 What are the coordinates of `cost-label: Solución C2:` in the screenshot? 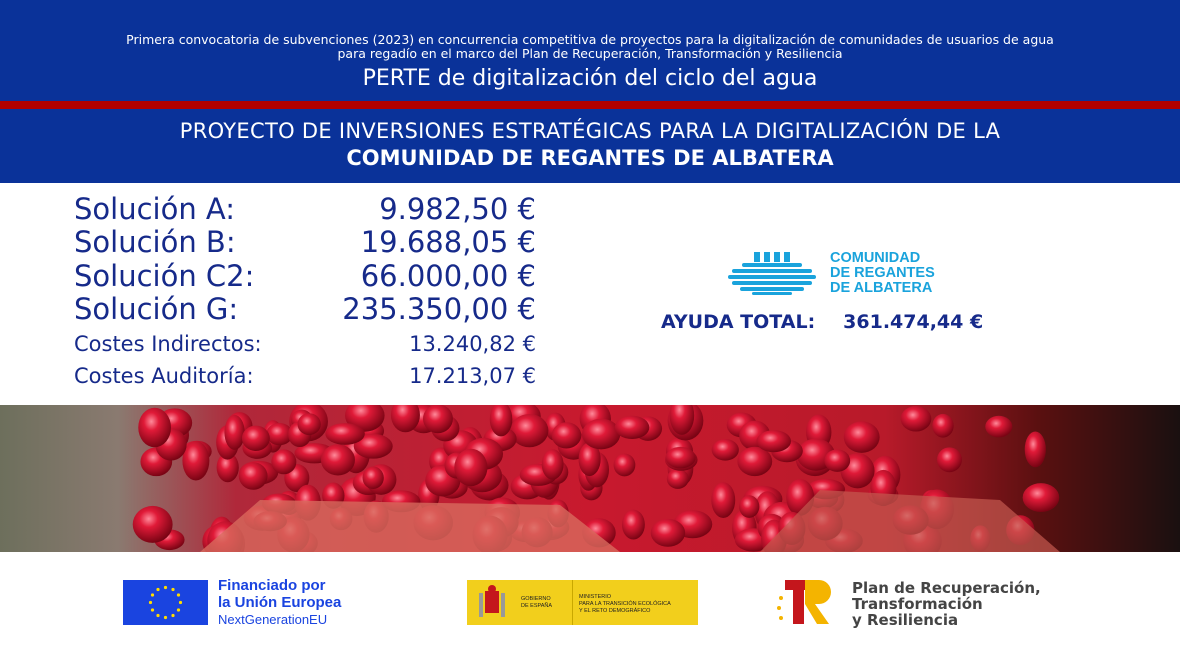 It's located at (164, 276).